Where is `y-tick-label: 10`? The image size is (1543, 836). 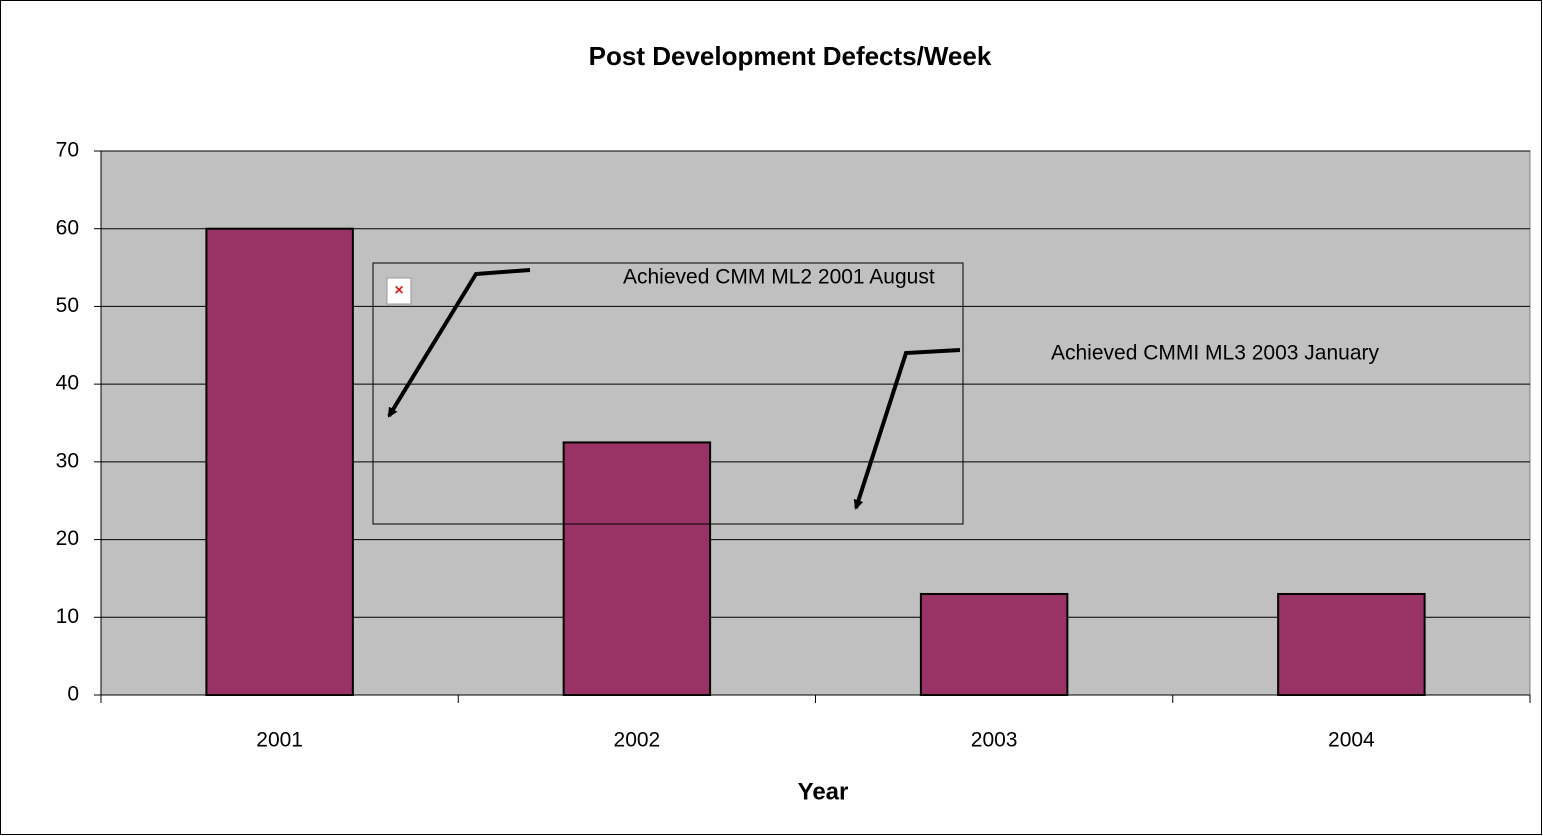
y-tick-label: 10 is located at coordinates (67, 616).